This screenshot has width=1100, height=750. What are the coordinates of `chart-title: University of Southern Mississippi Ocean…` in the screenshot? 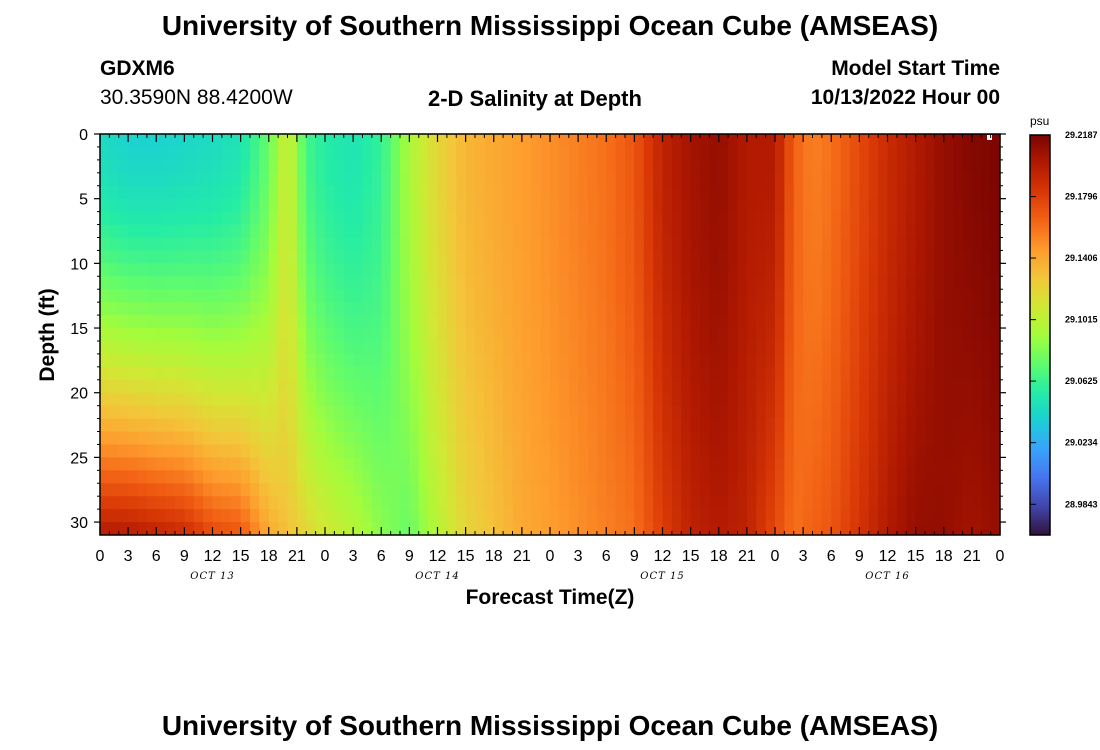 It's located at (550, 25).